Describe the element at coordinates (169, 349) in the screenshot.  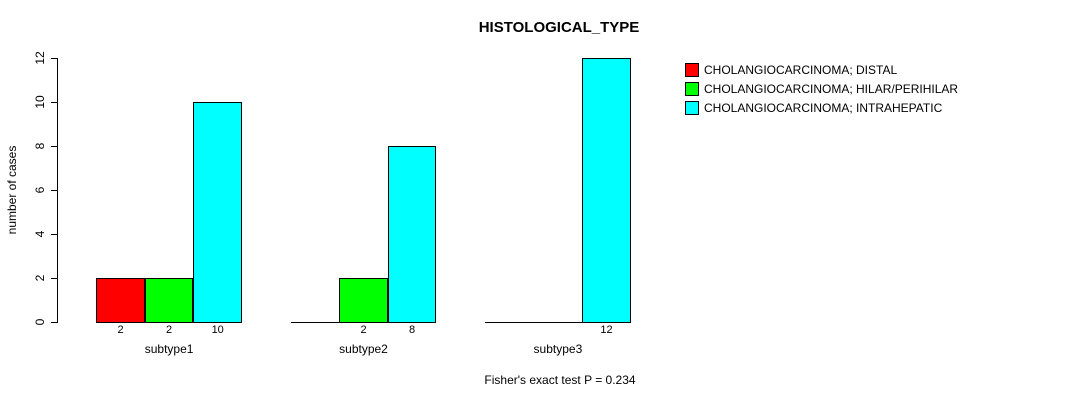
I see `x-category-label-subtype1: subtype1` at that location.